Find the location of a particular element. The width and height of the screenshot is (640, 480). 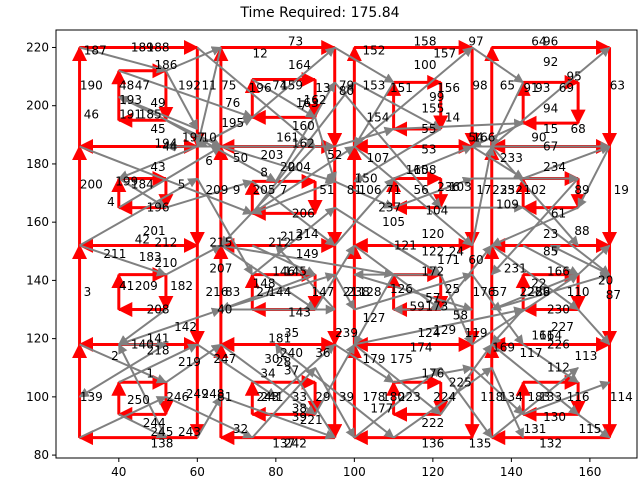

node-label: 11 is located at coordinates (208, 85).